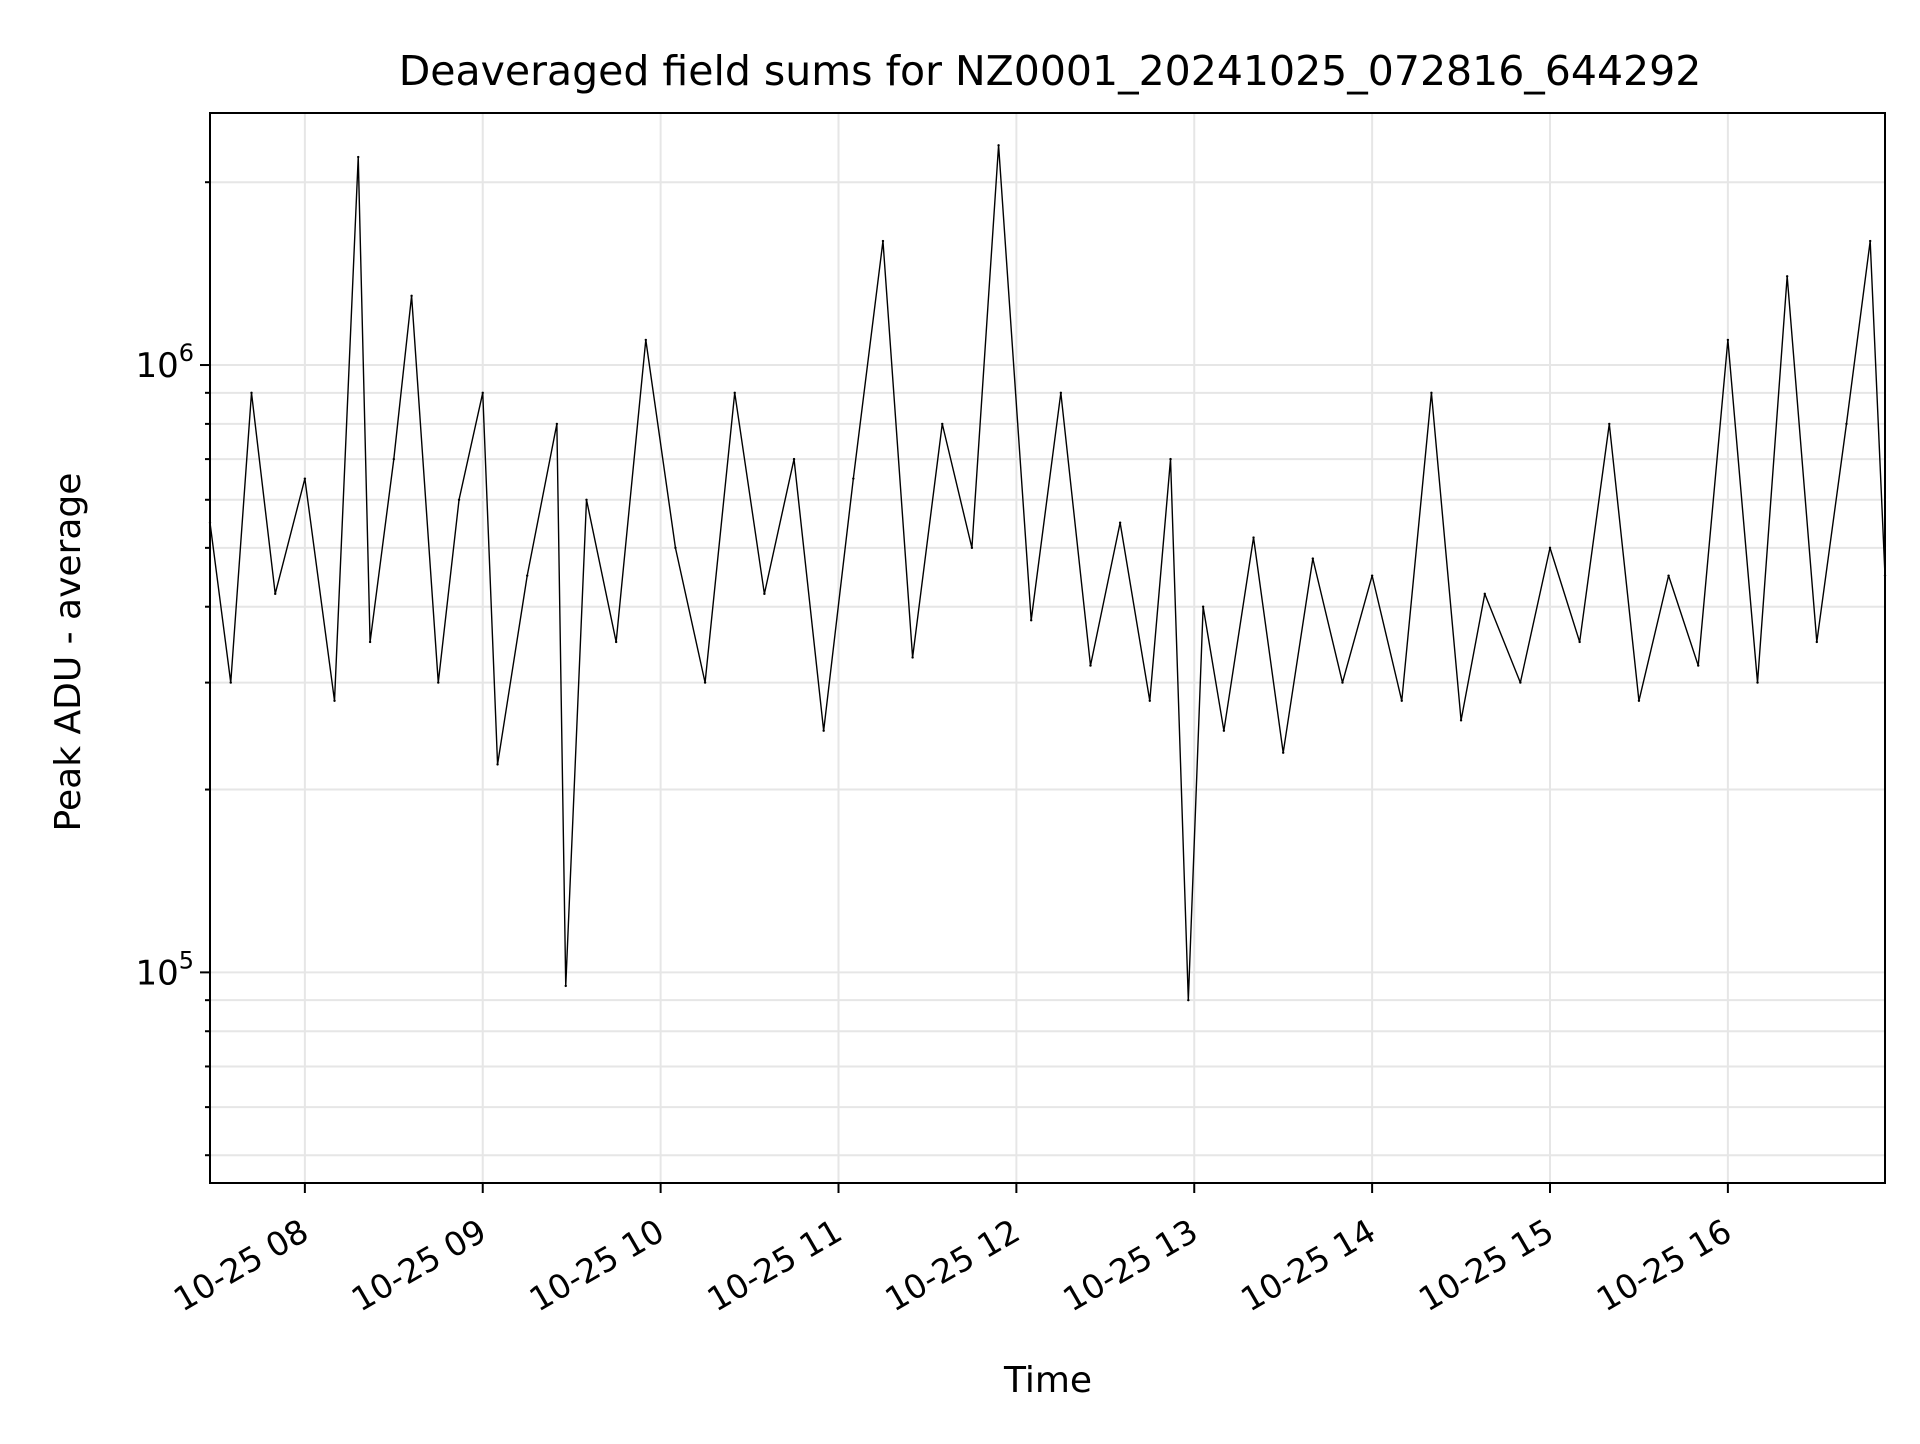 This screenshot has width=1920, height=1444. Describe the element at coordinates (952, 1265) in the screenshot. I see `x-tick-label: 10-25 12` at that location.